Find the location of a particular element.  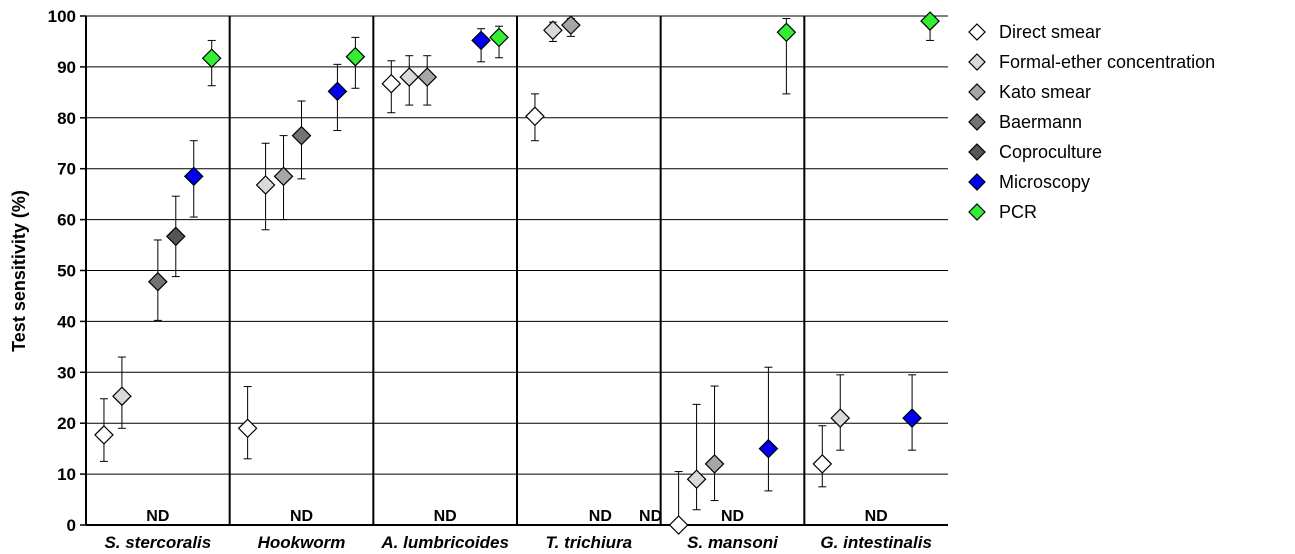

x-tick-label: G. intestinalis is located at coordinates (875, 542).